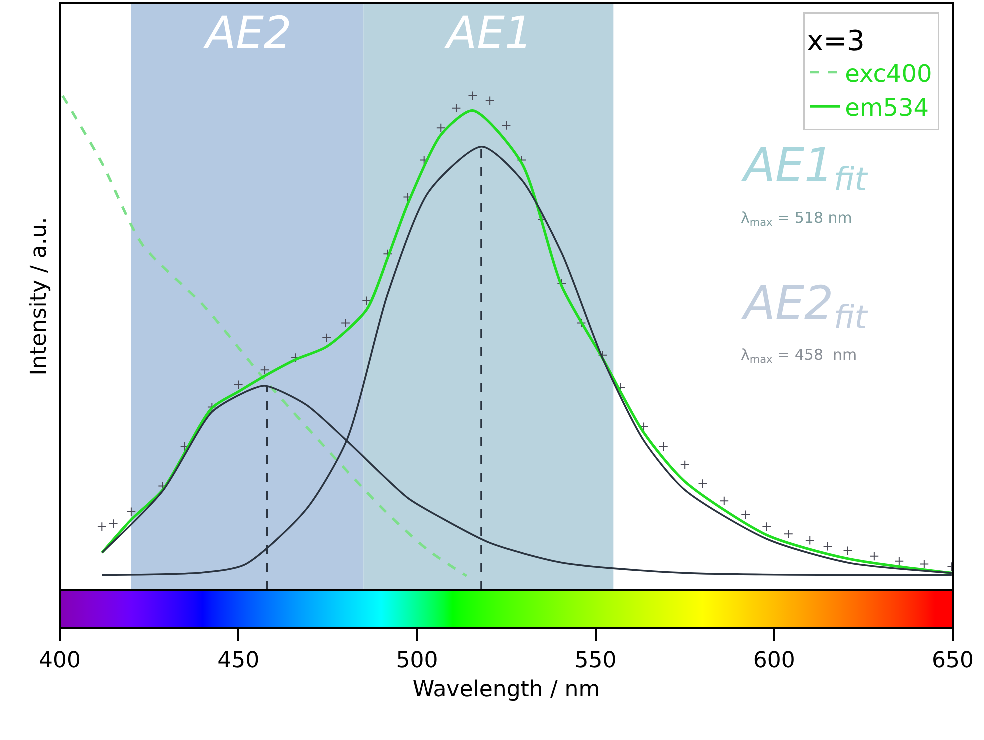 Image resolution: width=984 pixels, height=740 pixels. I want to click on band-label: AE1, so click(488, 33).